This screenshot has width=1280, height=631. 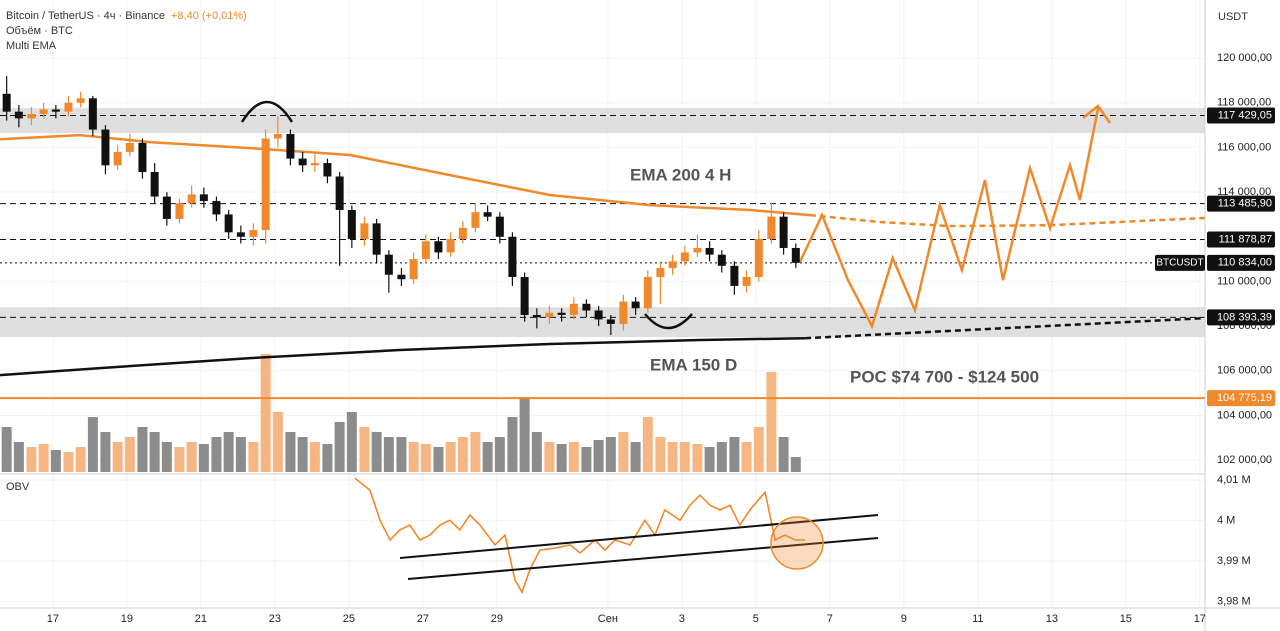 What do you see at coordinates (756, 619) in the screenshot?
I see `x-tick-label: 5` at bounding box center [756, 619].